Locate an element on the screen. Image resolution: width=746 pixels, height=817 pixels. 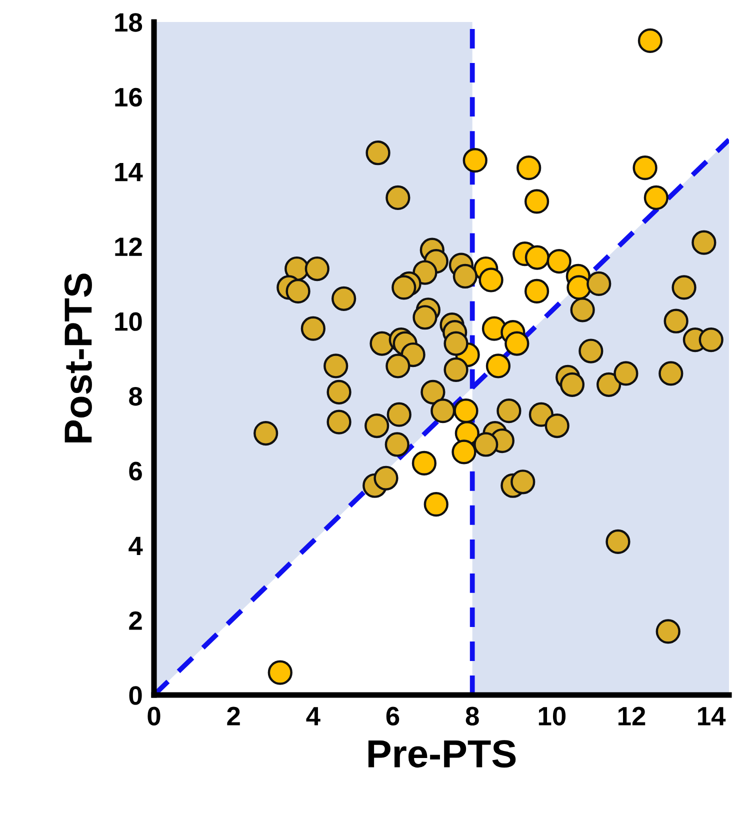
y-tick-label: 18 is located at coordinates (128, 22).